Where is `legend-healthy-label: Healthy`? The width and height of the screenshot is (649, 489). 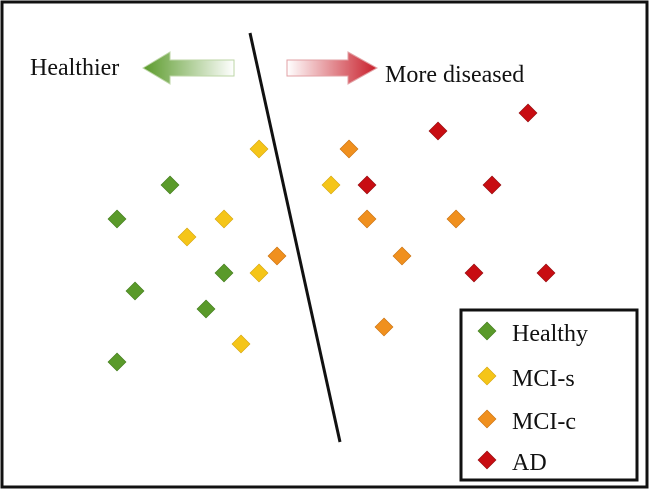 legend-healthy-label: Healthy is located at coordinates (550, 334).